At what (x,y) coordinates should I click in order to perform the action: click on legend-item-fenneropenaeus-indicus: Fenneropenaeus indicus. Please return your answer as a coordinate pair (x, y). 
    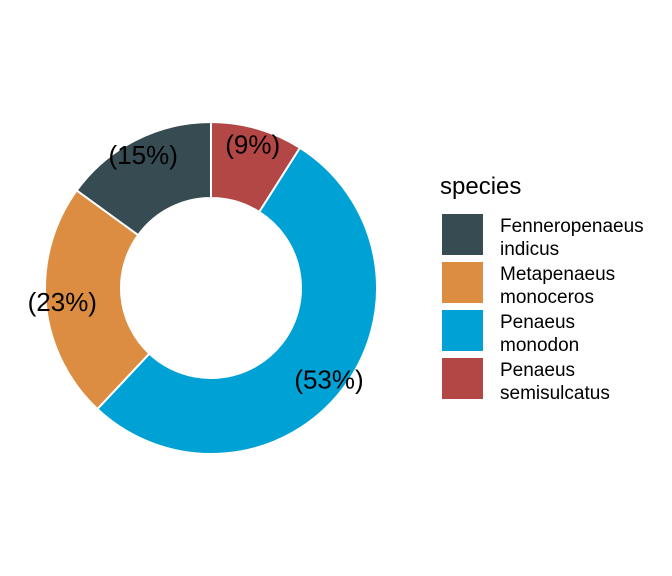
    Looking at the image, I should click on (543, 237).